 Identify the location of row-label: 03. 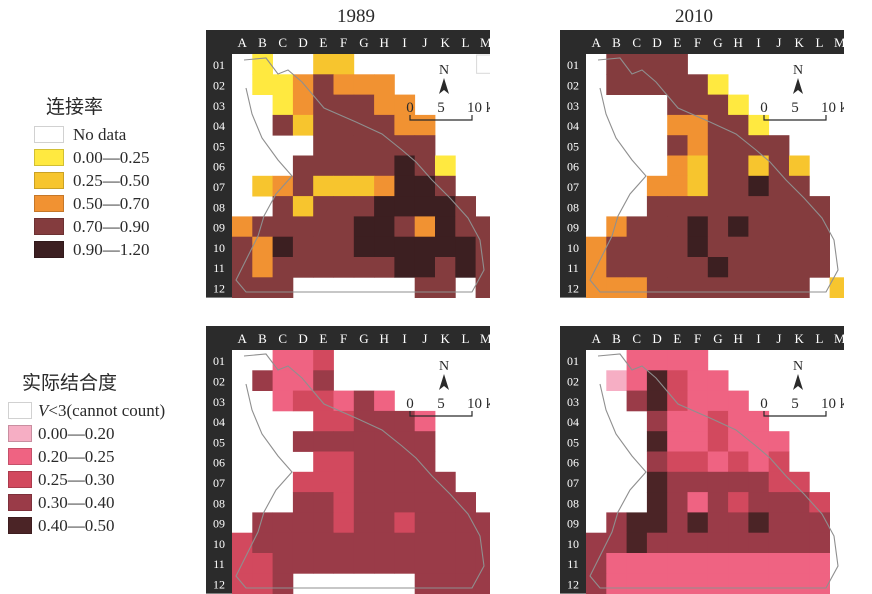
(219, 106).